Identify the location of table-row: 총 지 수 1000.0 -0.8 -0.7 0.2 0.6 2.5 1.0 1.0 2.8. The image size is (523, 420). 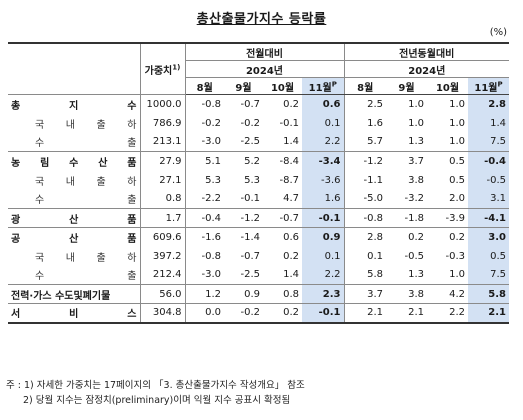
(259, 104).